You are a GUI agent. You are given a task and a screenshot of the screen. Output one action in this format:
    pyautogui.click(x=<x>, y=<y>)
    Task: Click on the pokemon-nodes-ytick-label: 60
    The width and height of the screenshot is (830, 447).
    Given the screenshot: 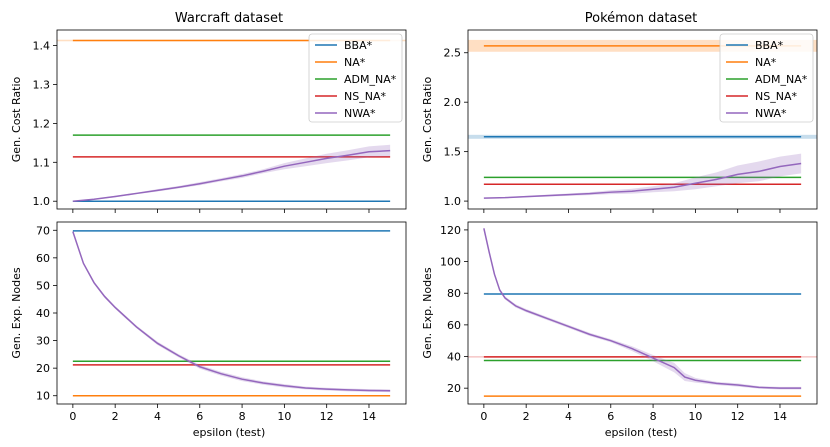 What is the action you would take?
    pyautogui.click(x=454, y=325)
    